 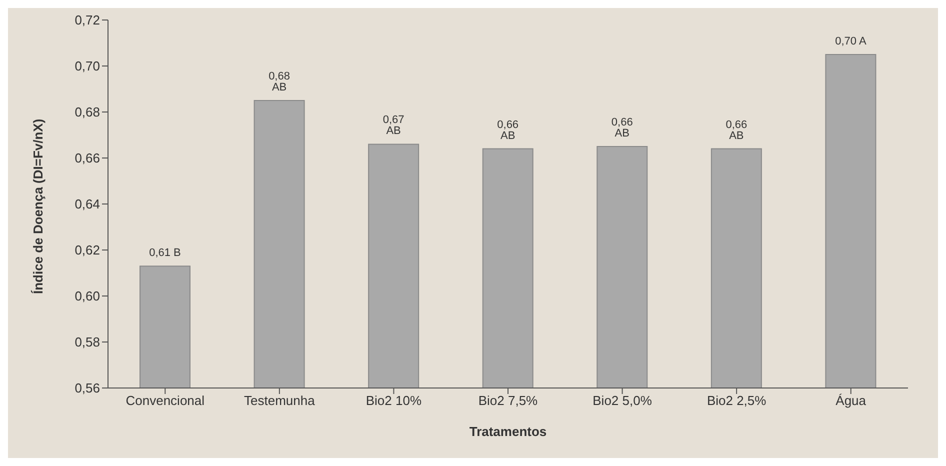 I want to click on x-tick-label: Bio2 2,5%, so click(x=736, y=400).